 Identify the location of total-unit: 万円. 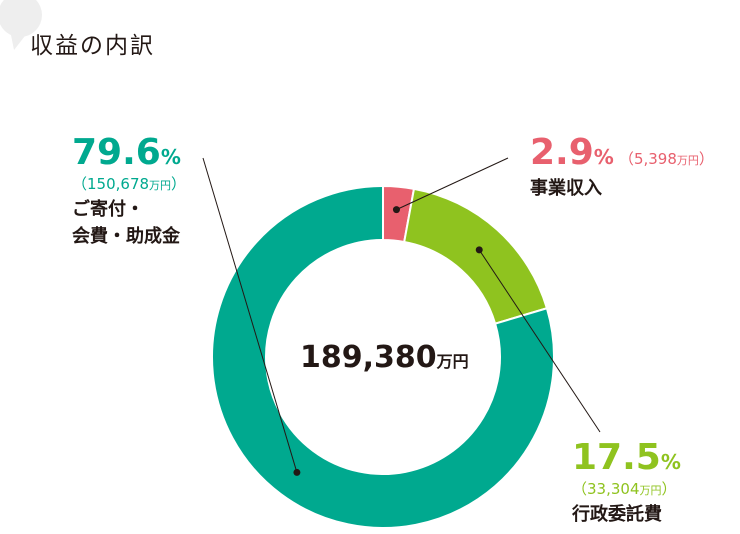
(452, 361).